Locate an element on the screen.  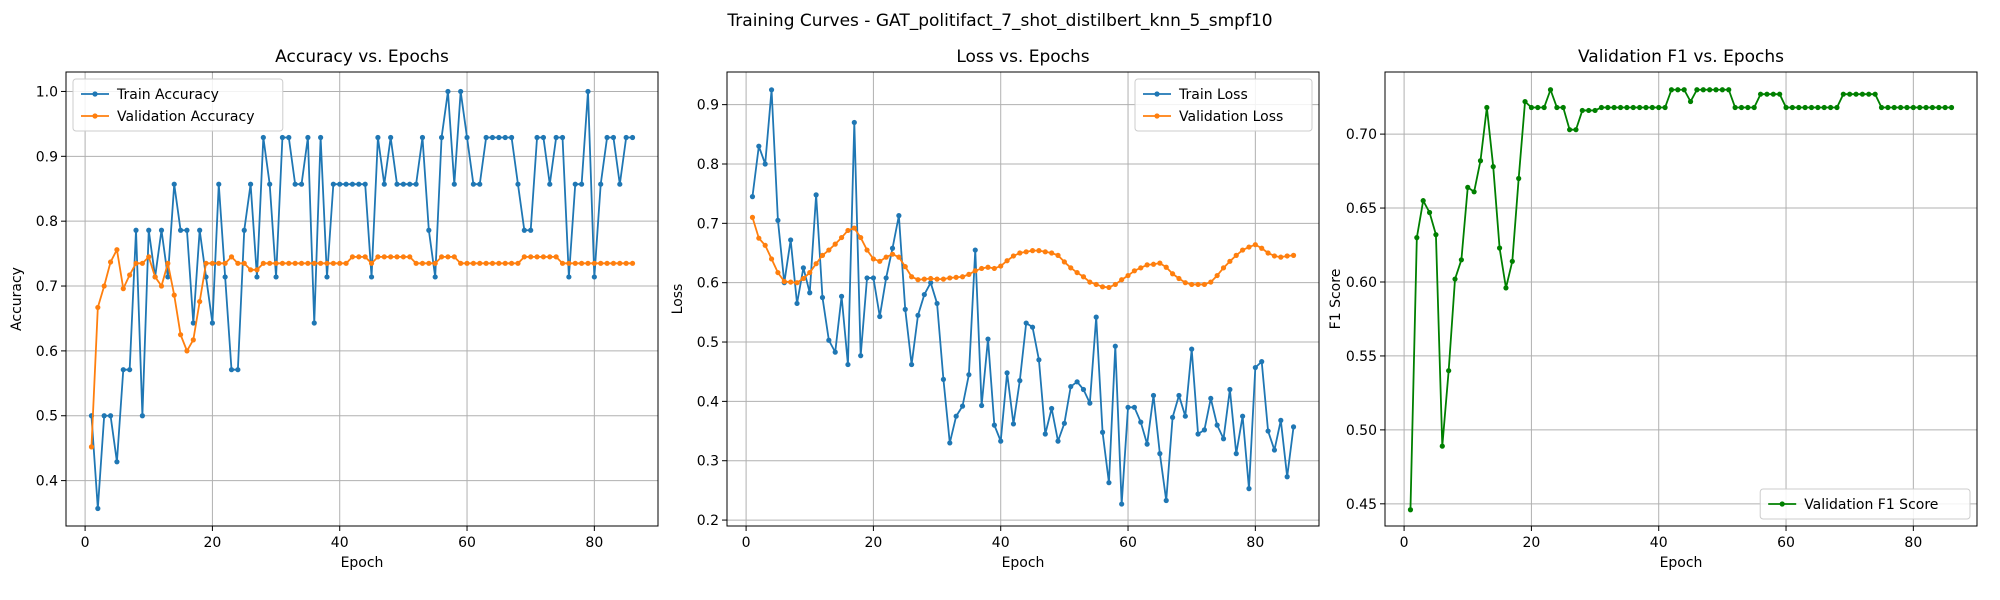
accuracy-x-tick-label: 20 is located at coordinates (212, 543).